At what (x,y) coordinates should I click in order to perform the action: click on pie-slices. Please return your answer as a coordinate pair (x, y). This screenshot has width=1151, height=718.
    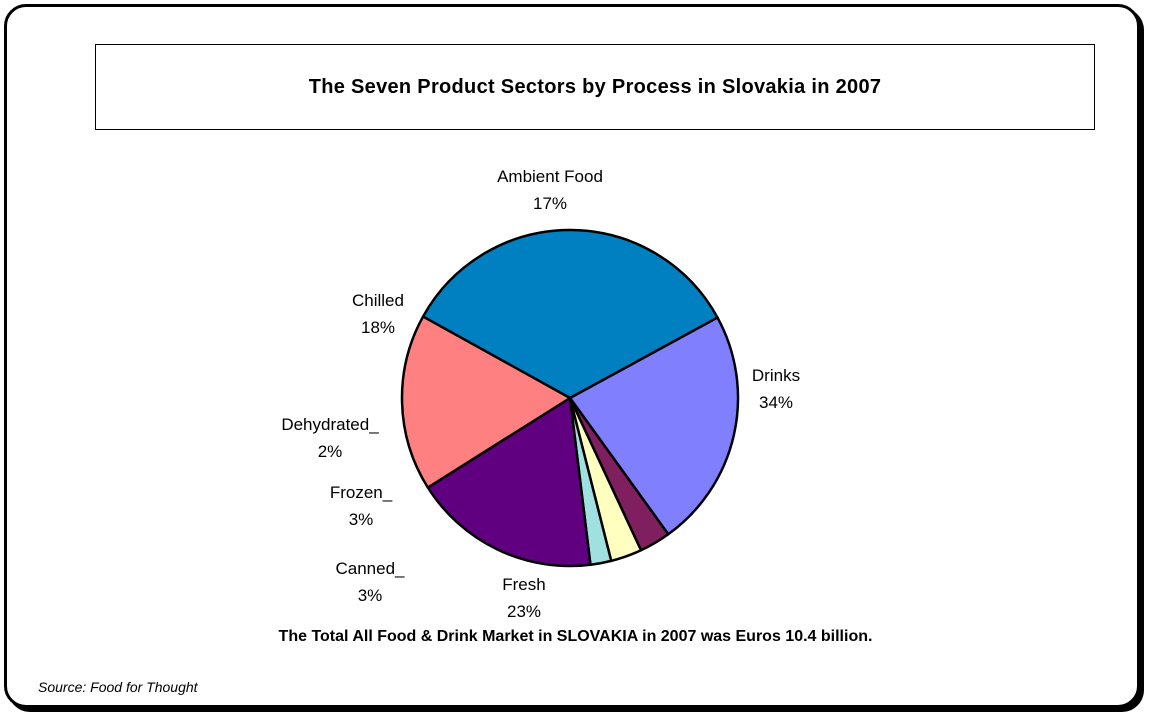
    Looking at the image, I should click on (570, 398).